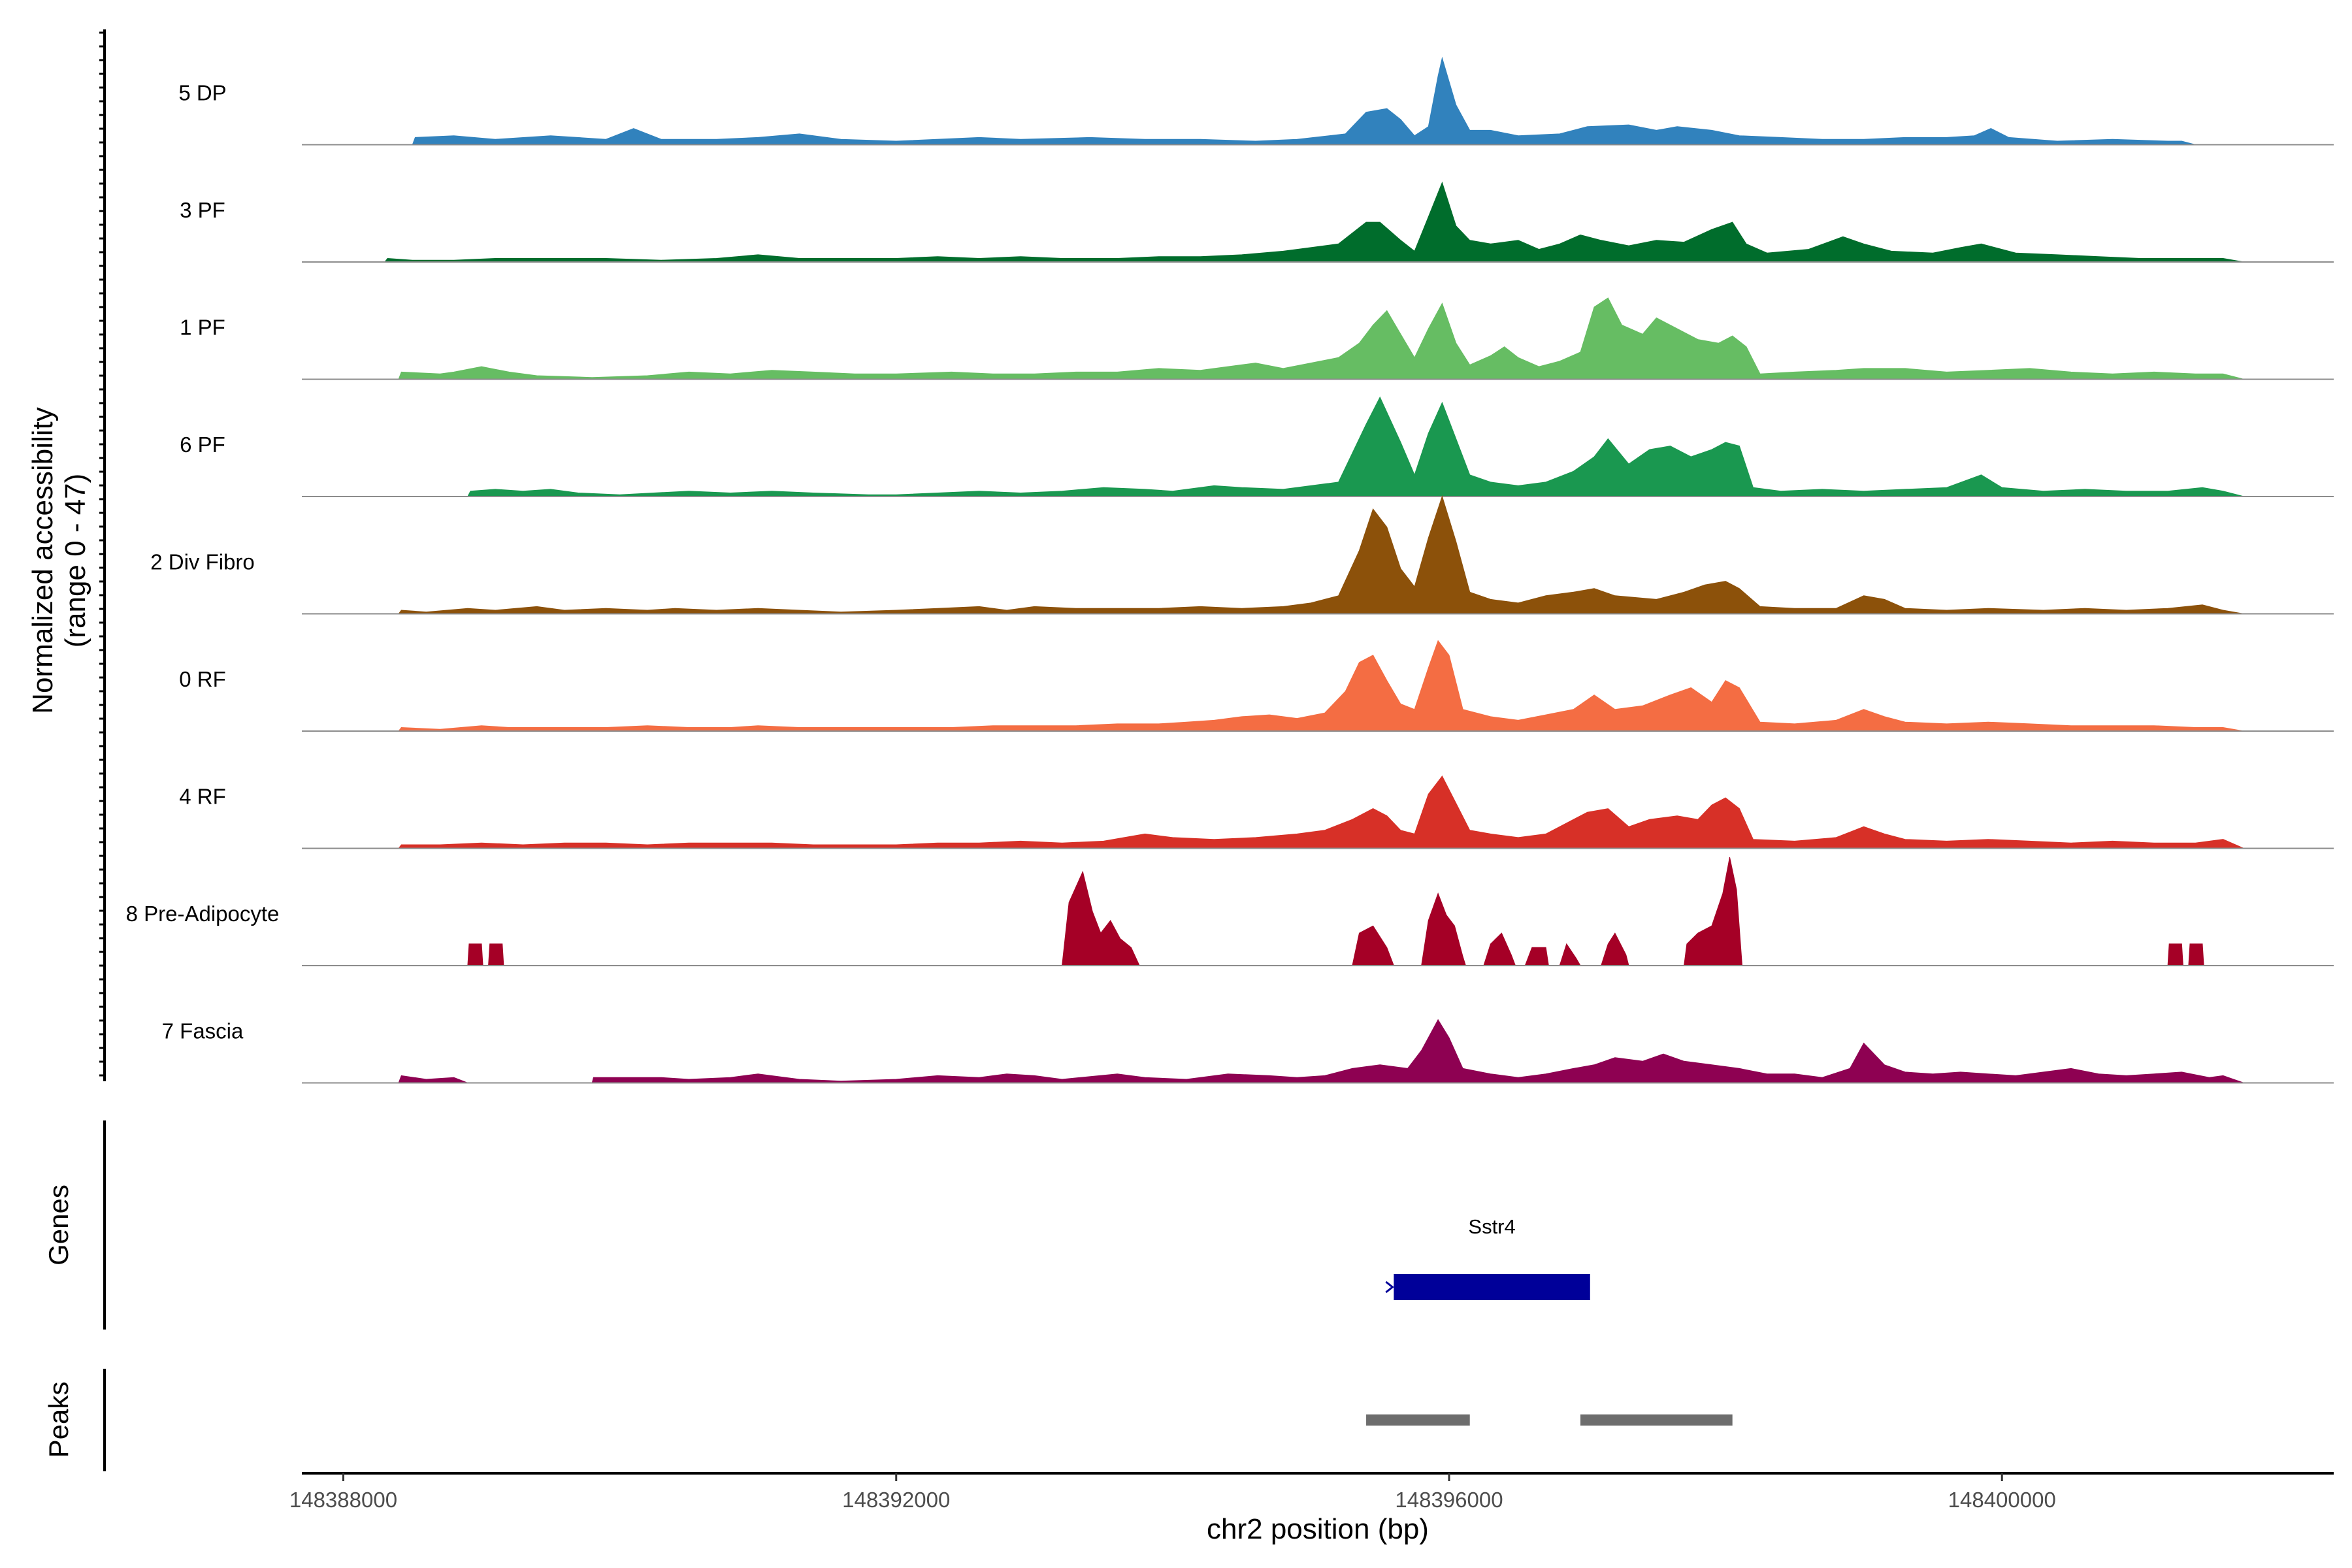 The height and width of the screenshot is (1568, 2352). I want to click on track-6: 0 RF, so click(1256, 686).